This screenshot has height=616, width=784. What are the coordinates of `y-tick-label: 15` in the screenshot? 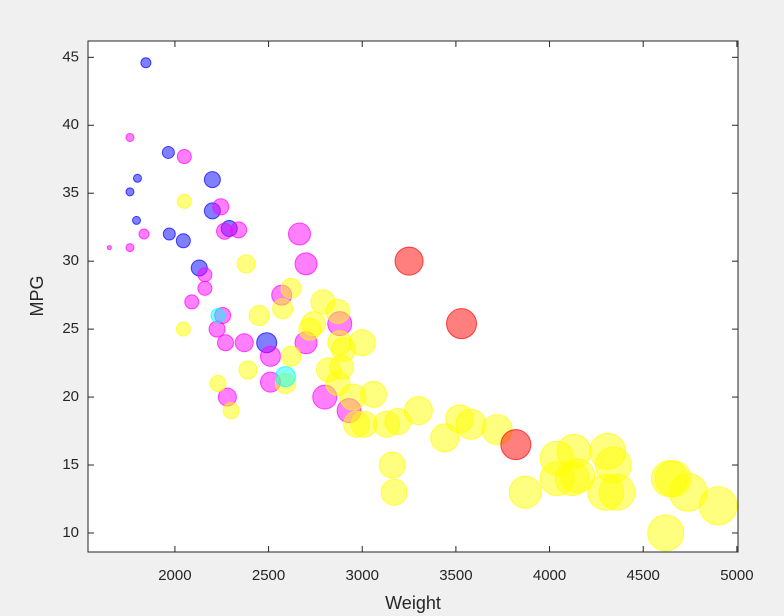 It's located at (70, 464).